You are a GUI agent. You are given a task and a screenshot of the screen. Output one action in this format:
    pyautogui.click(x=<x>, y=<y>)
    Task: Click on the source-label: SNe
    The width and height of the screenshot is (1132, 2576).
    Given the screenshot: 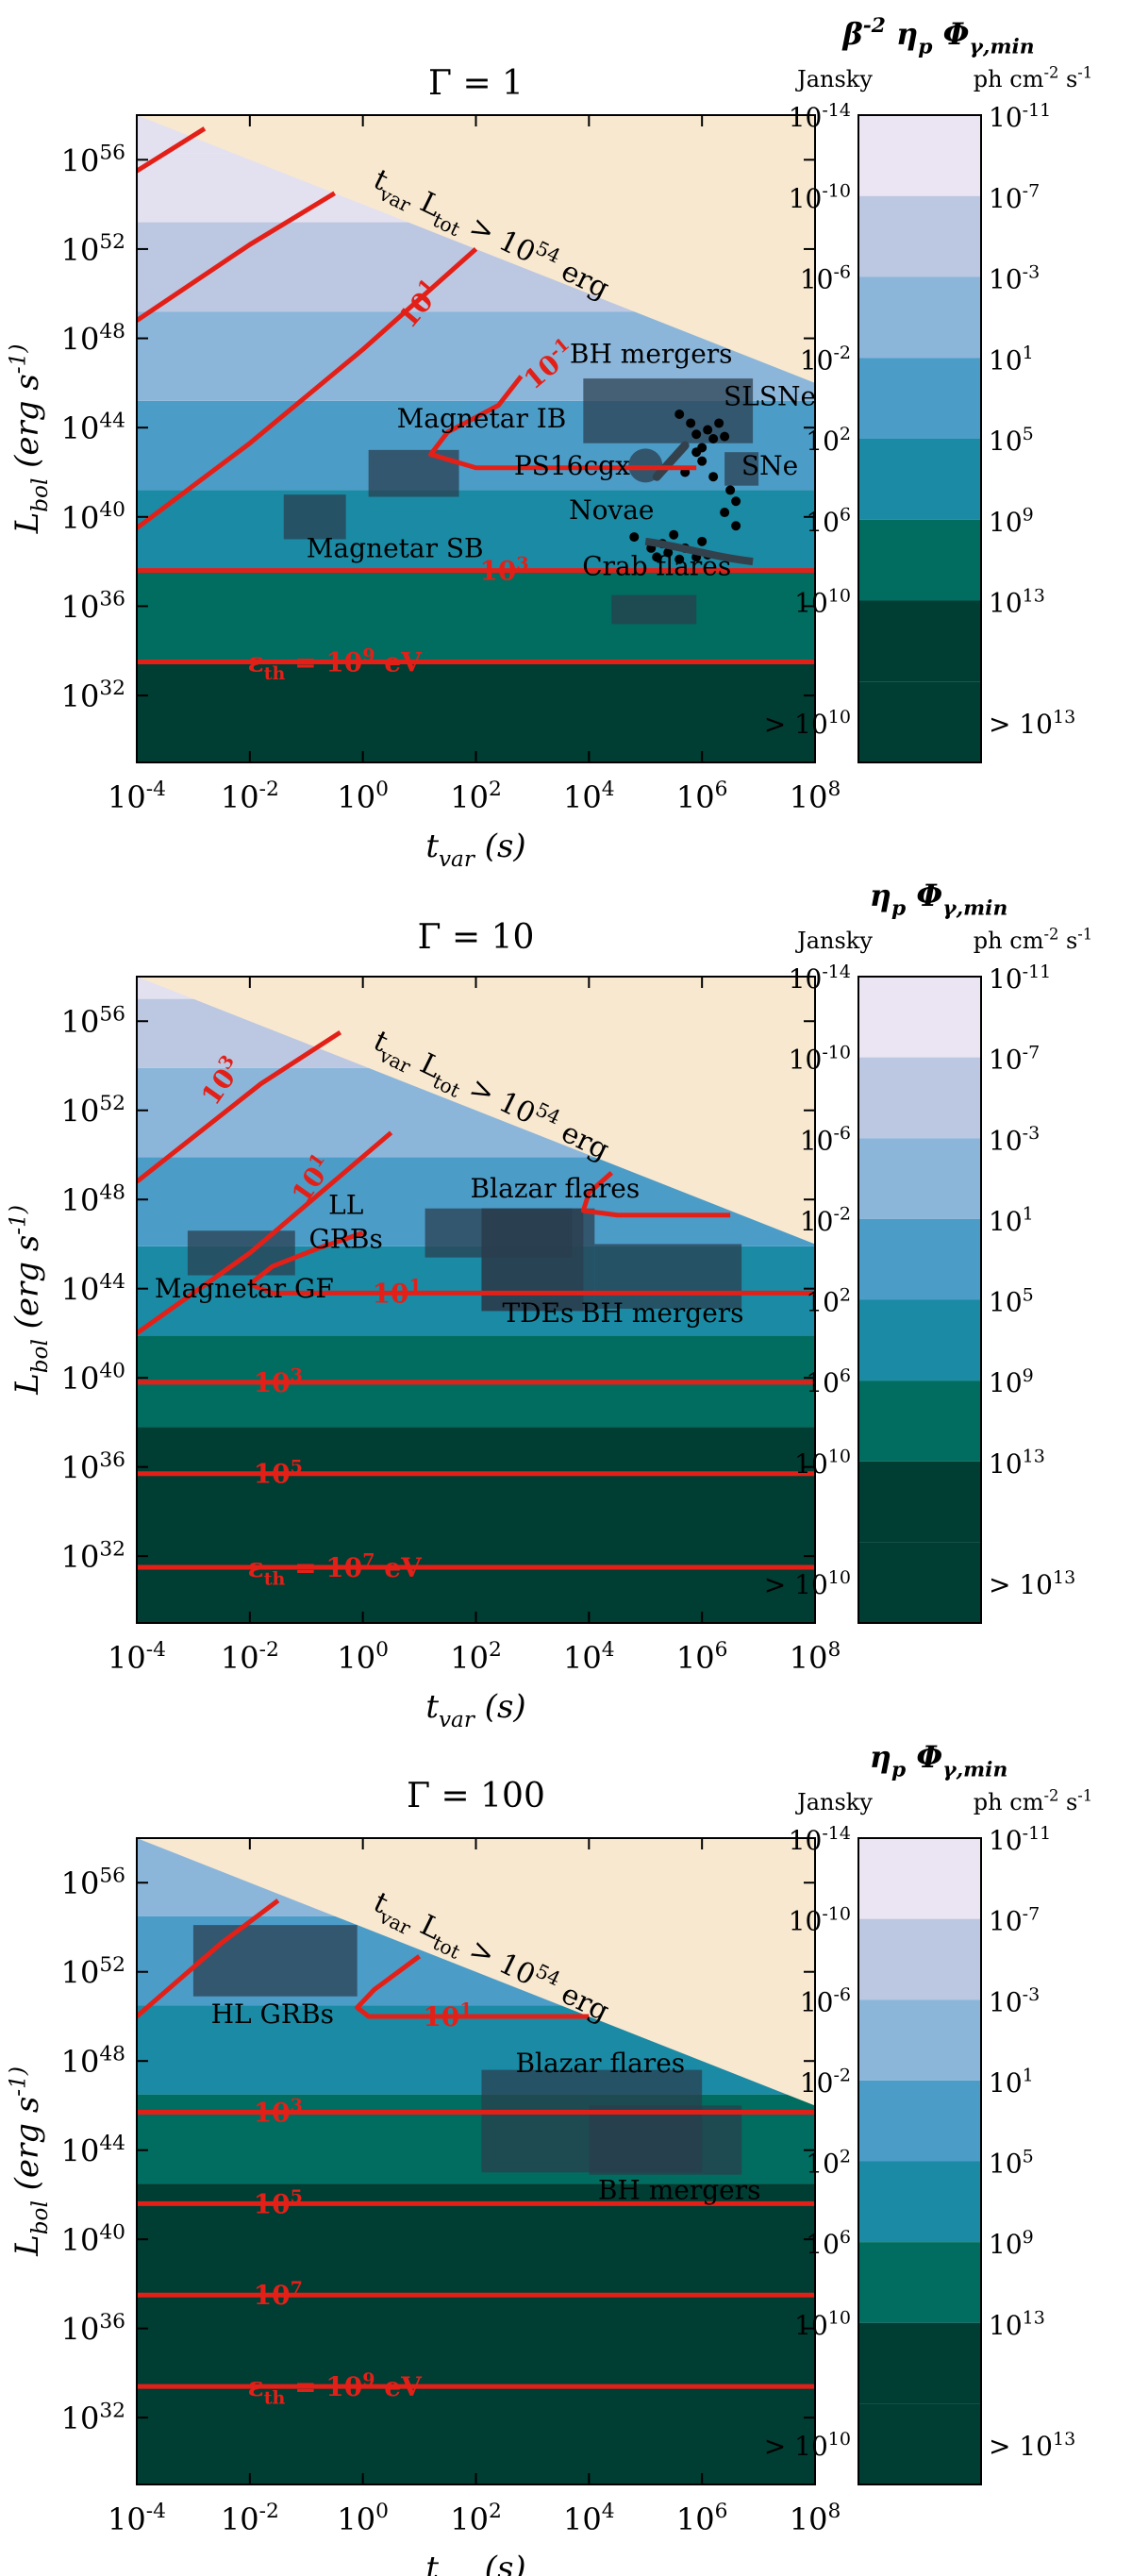 What is the action you would take?
    pyautogui.click(x=769, y=465)
    